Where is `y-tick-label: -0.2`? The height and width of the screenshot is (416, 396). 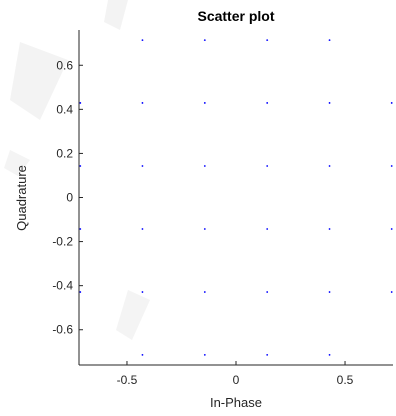
y-tick-label: -0.2 is located at coordinates (62, 242).